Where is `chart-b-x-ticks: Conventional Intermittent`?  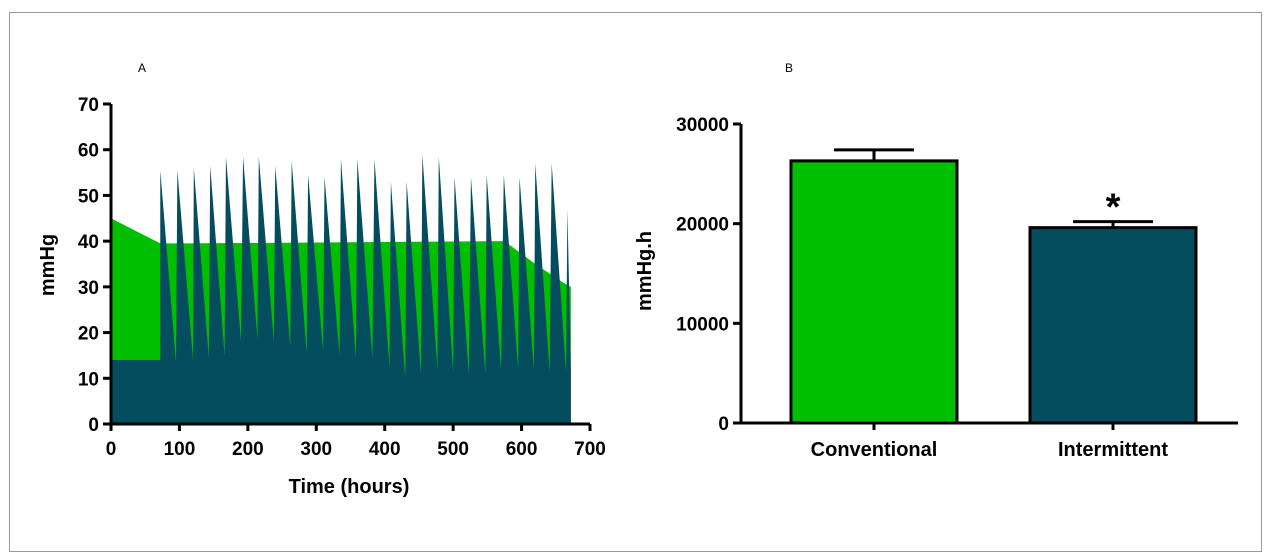 chart-b-x-ticks: Conventional Intermittent is located at coordinates (989, 442).